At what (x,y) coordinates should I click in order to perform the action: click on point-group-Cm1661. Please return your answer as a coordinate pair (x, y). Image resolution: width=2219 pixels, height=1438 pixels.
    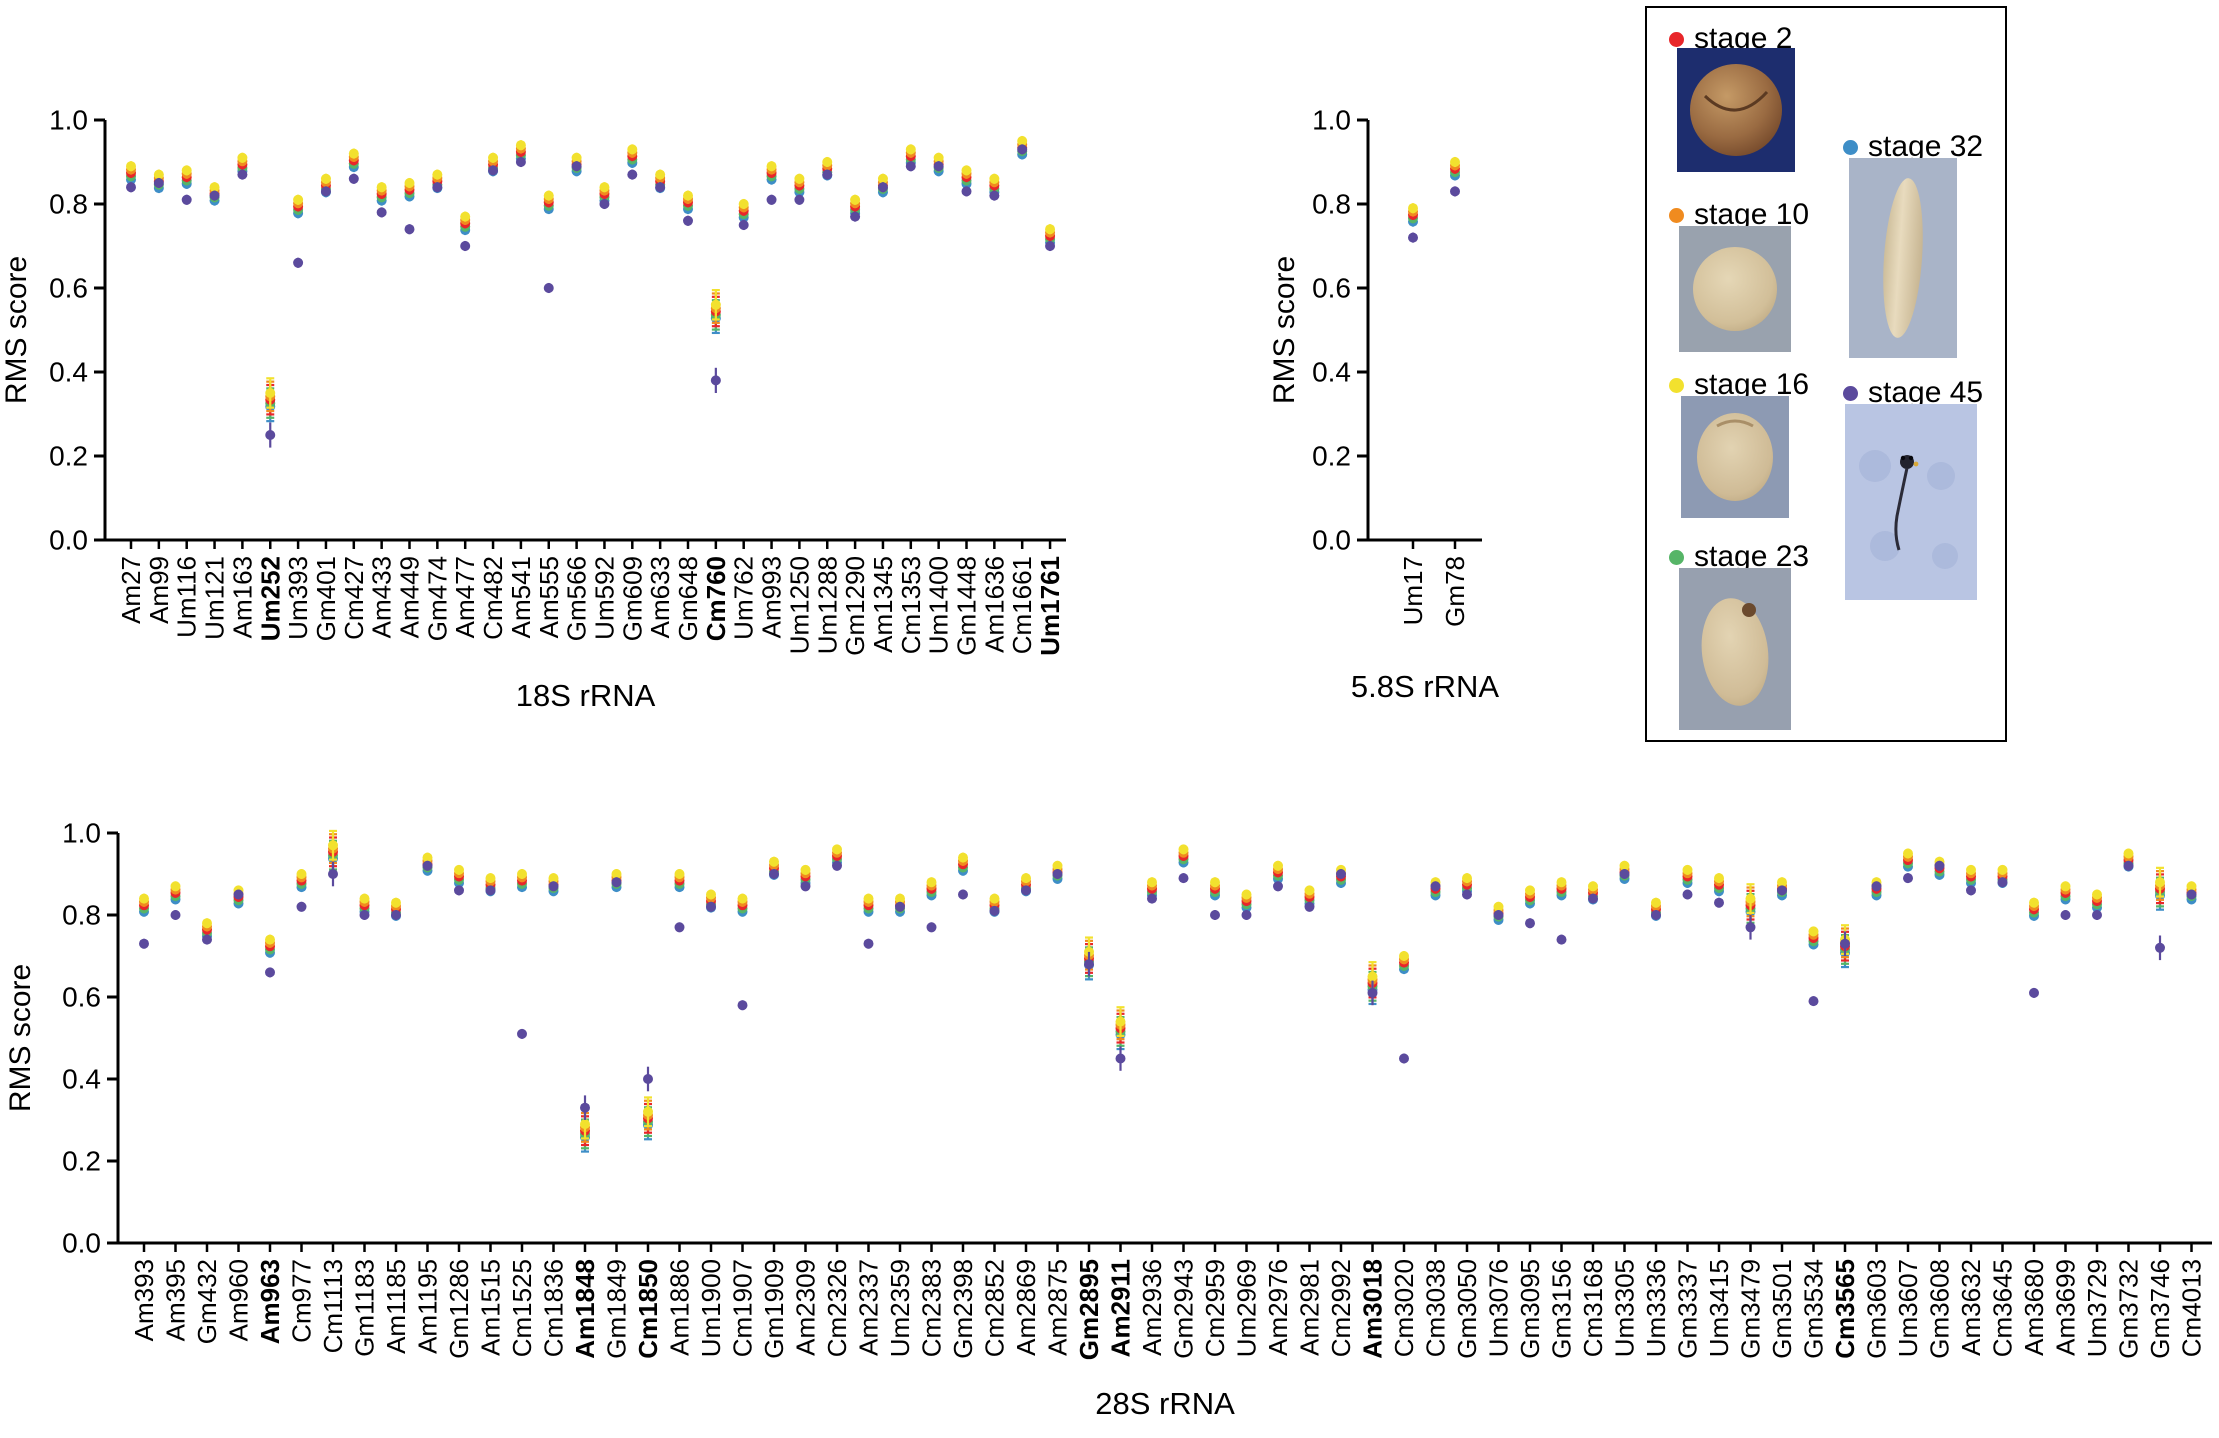
    Looking at the image, I should click on (1022, 147).